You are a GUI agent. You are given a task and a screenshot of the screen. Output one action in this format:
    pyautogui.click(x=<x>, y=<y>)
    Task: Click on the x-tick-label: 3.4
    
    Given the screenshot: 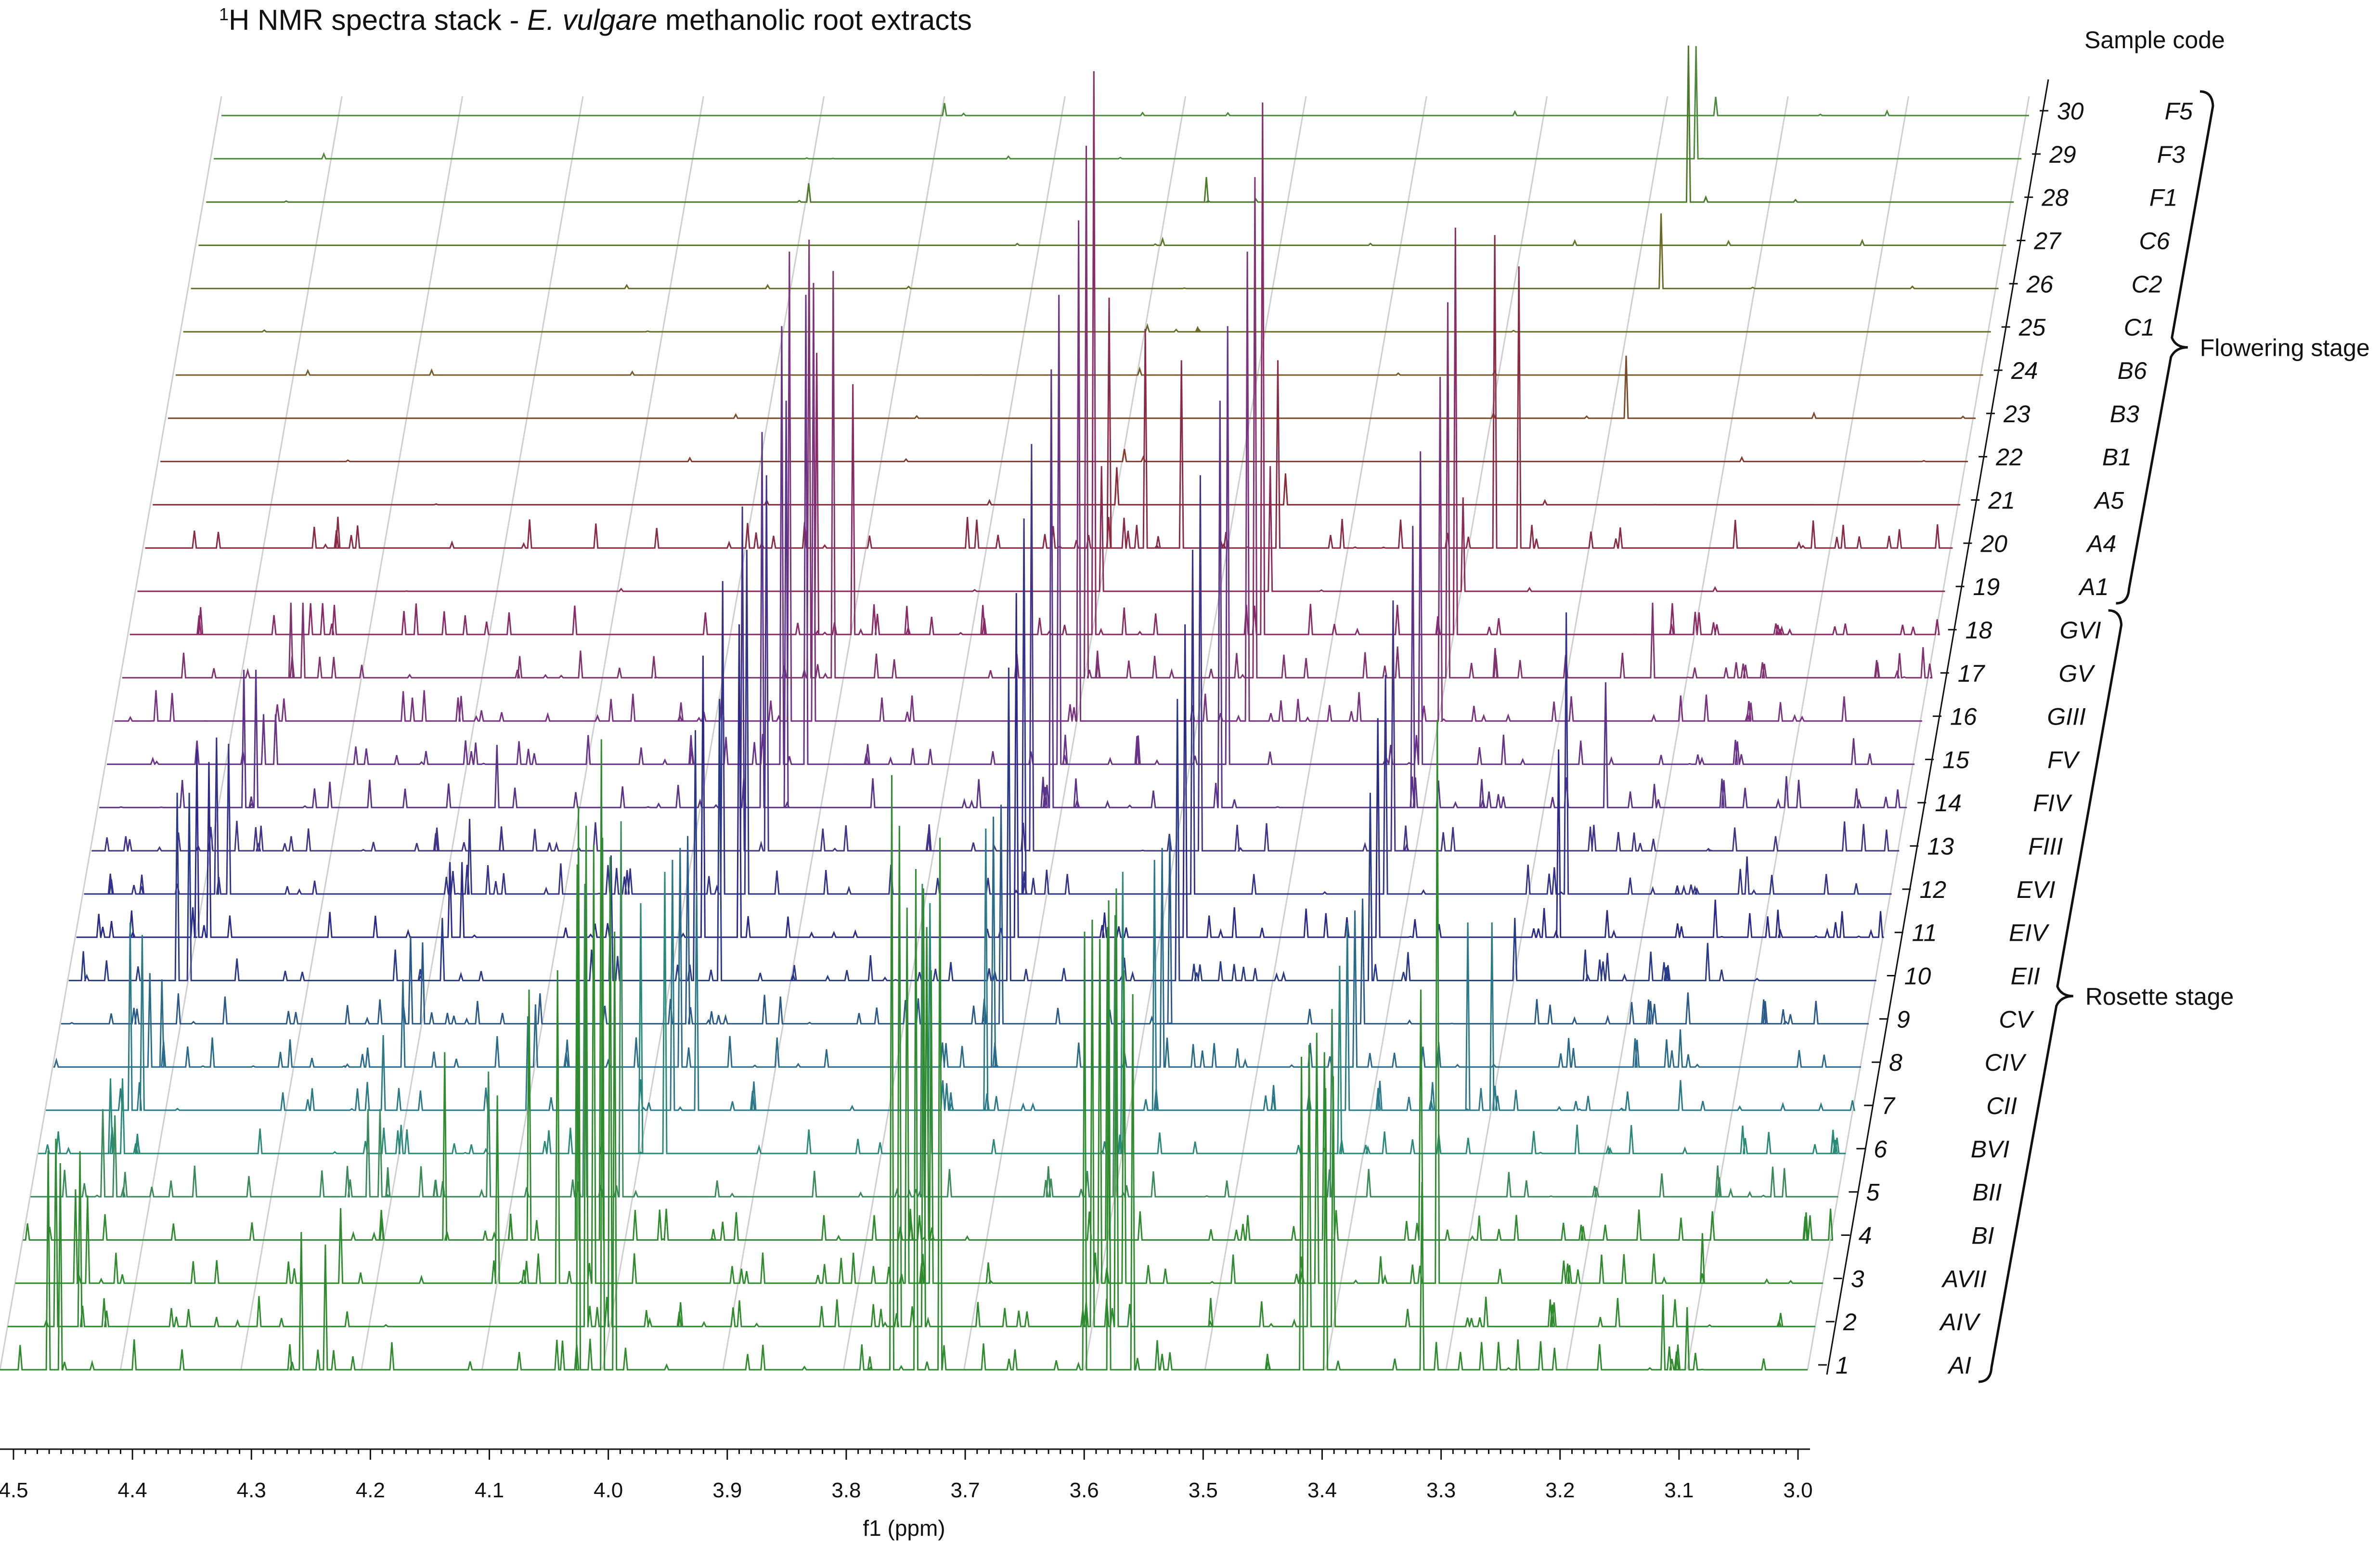 What is the action you would take?
    pyautogui.click(x=1322, y=1490)
    